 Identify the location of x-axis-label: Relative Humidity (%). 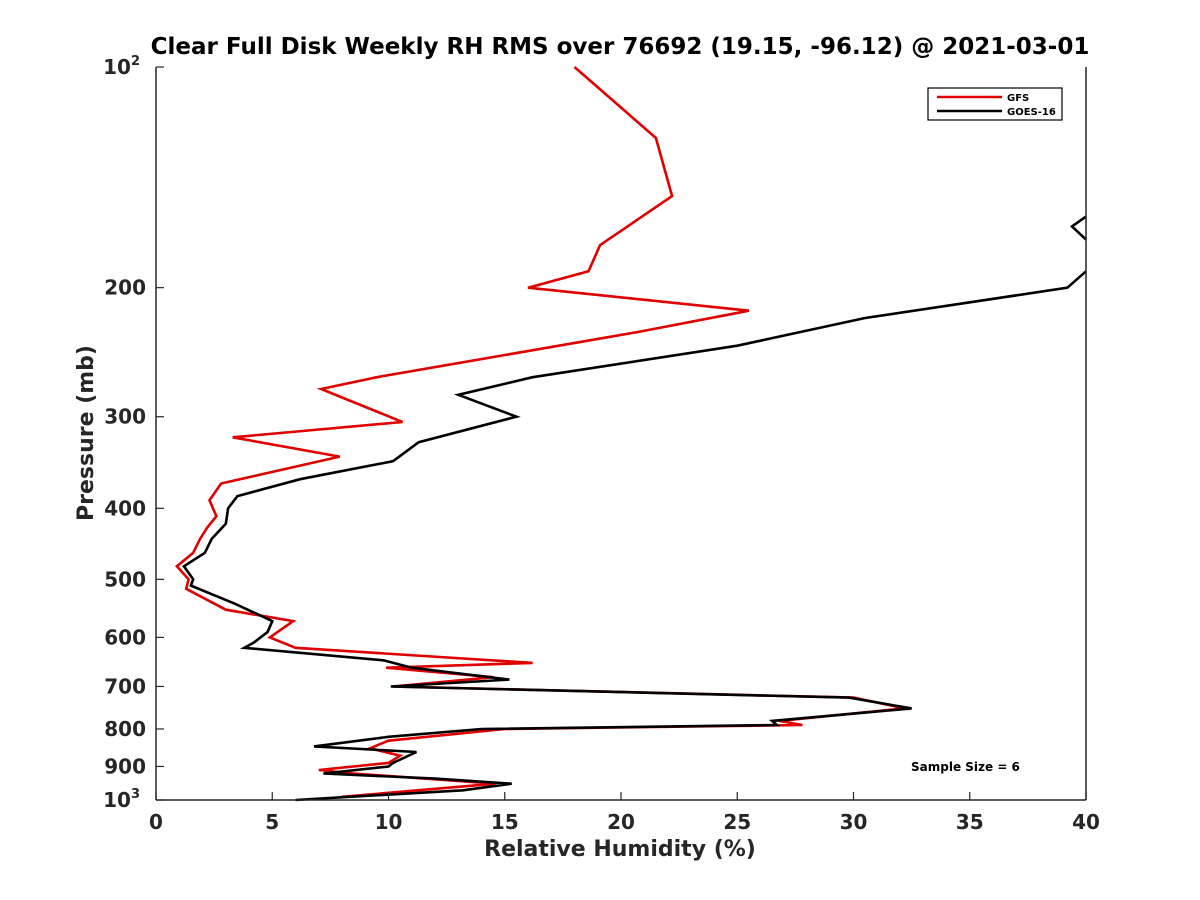
(620, 849).